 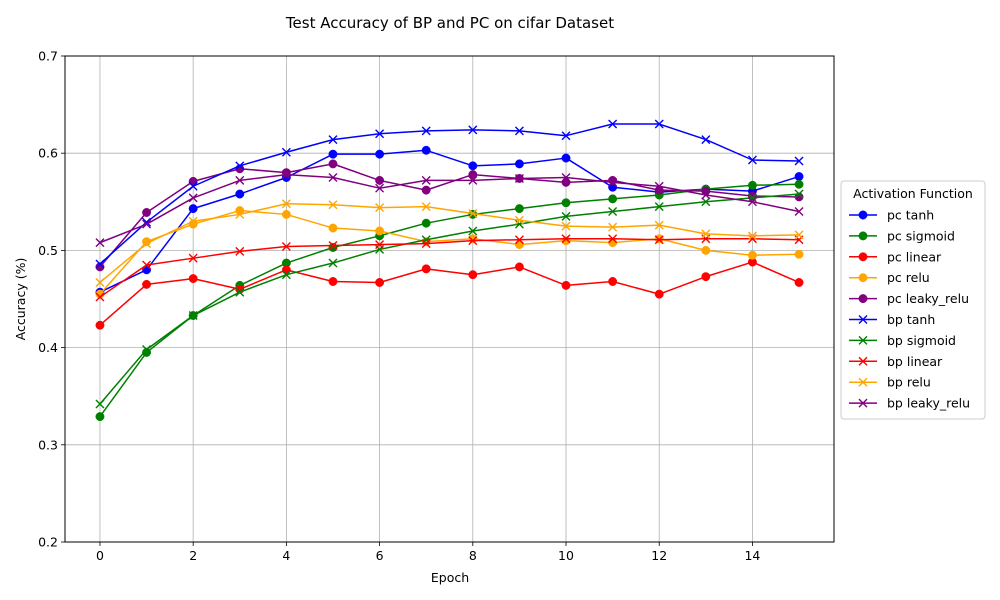 What do you see at coordinates (915, 361) in the screenshot?
I see `legend-label: bp linear` at bounding box center [915, 361].